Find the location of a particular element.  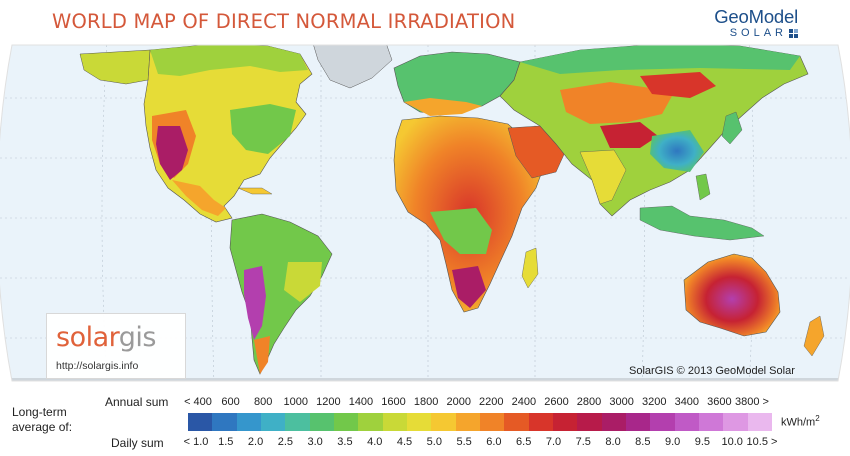

annual-tick-label: 2800 is located at coordinates (589, 402).